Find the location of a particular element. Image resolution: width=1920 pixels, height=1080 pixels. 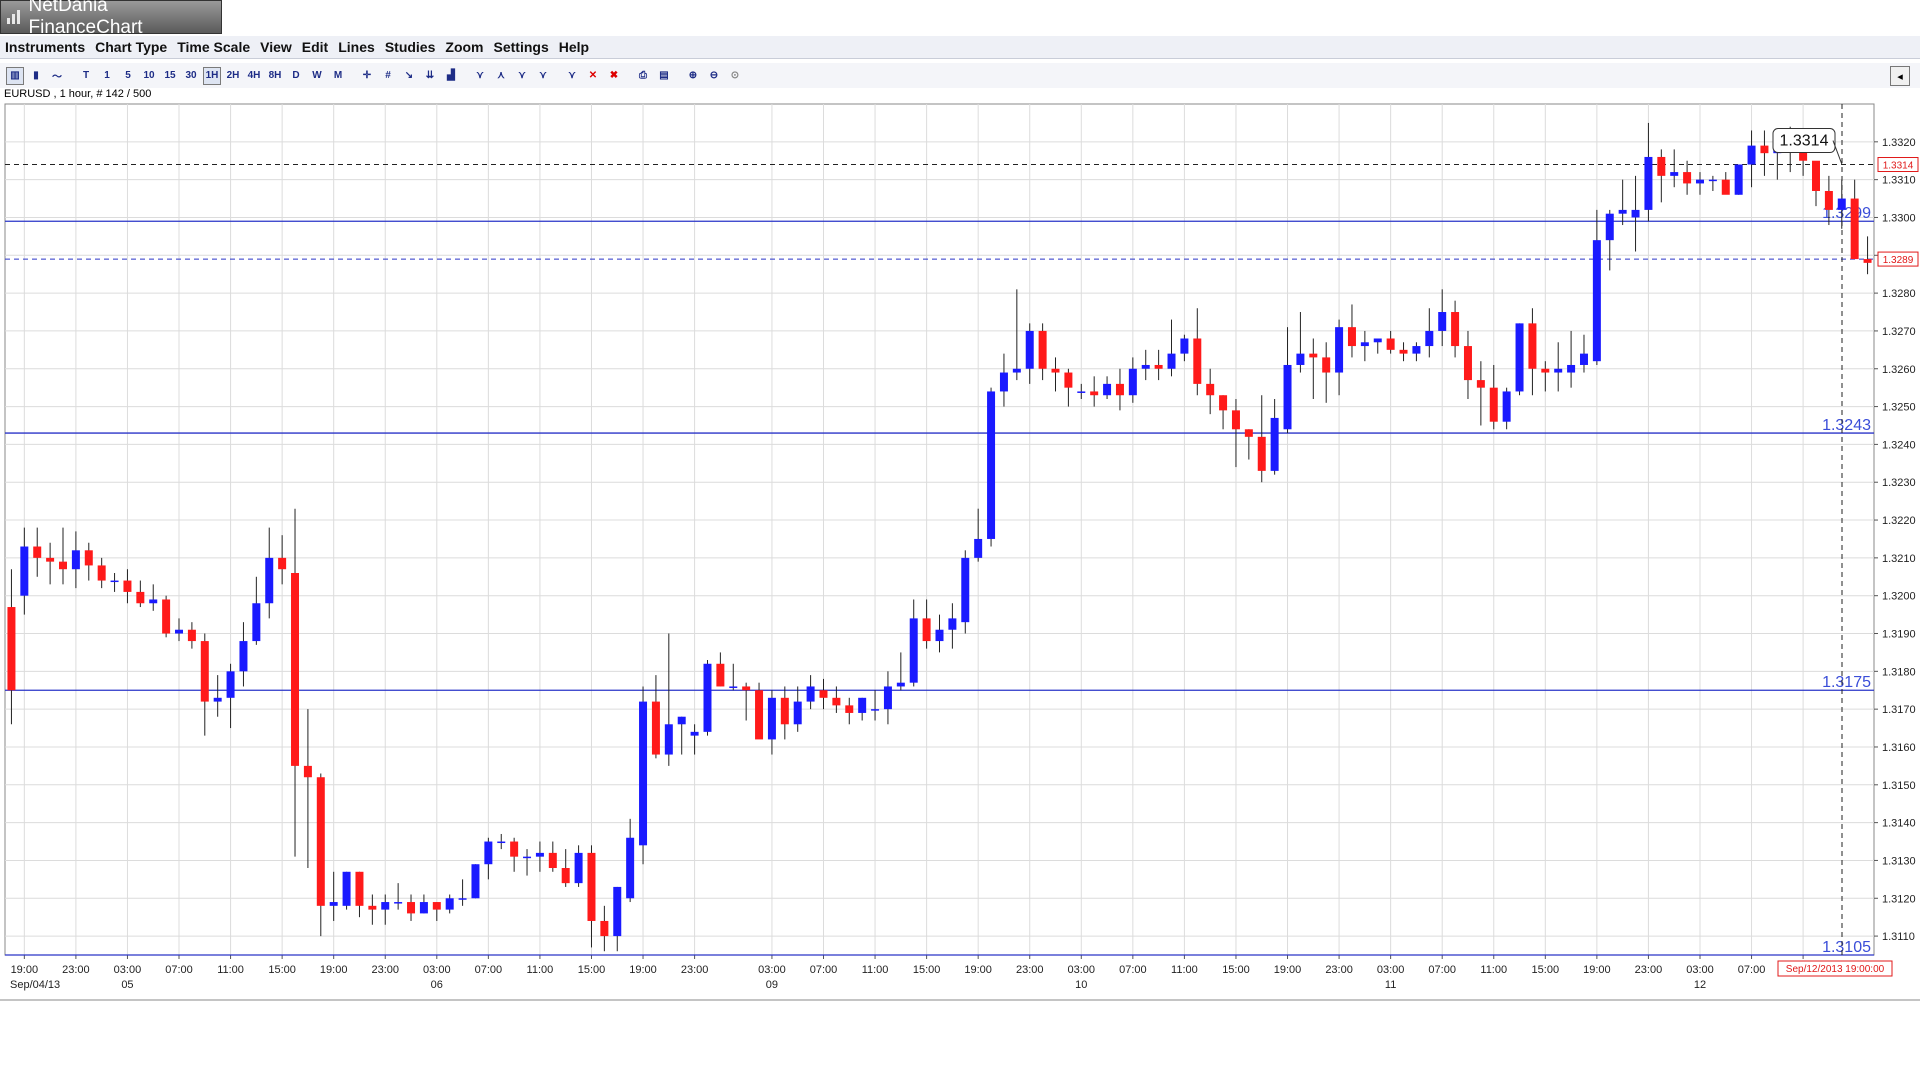

gann-icon: ⋎ is located at coordinates (543, 75).